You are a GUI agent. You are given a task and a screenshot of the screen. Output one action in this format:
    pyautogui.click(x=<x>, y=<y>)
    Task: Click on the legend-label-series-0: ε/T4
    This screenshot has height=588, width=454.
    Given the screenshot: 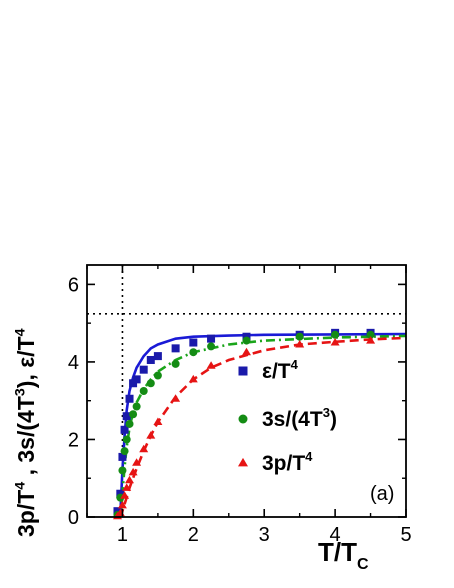 What is the action you would take?
    pyautogui.click(x=280, y=370)
    